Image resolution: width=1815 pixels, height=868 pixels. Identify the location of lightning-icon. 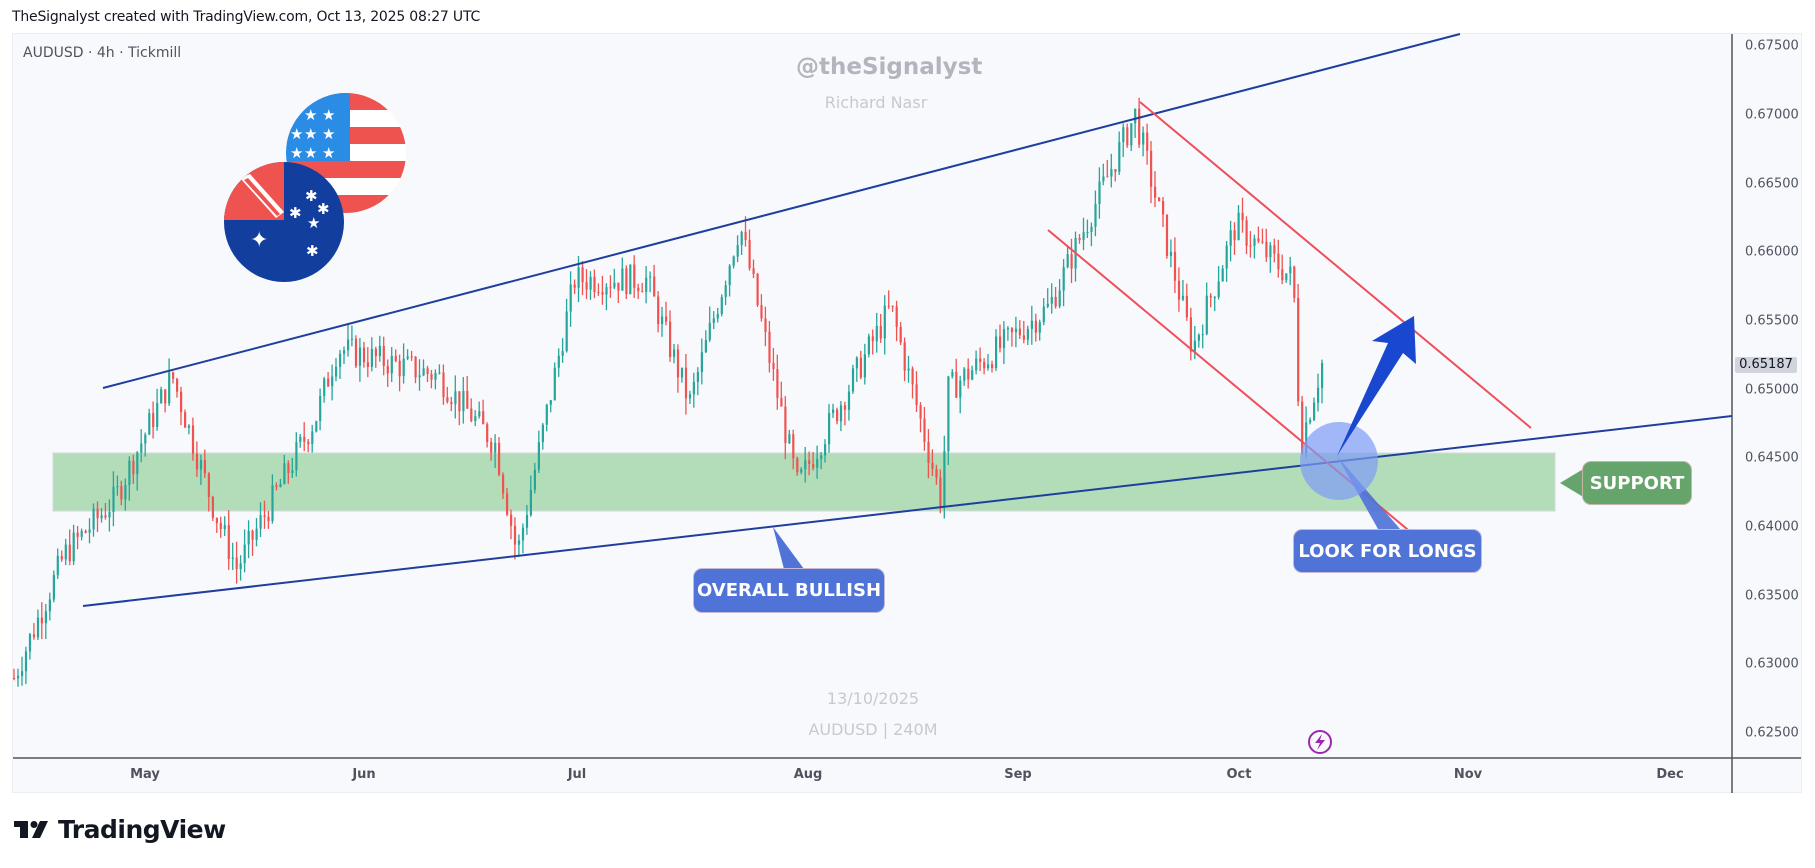
(1320, 742).